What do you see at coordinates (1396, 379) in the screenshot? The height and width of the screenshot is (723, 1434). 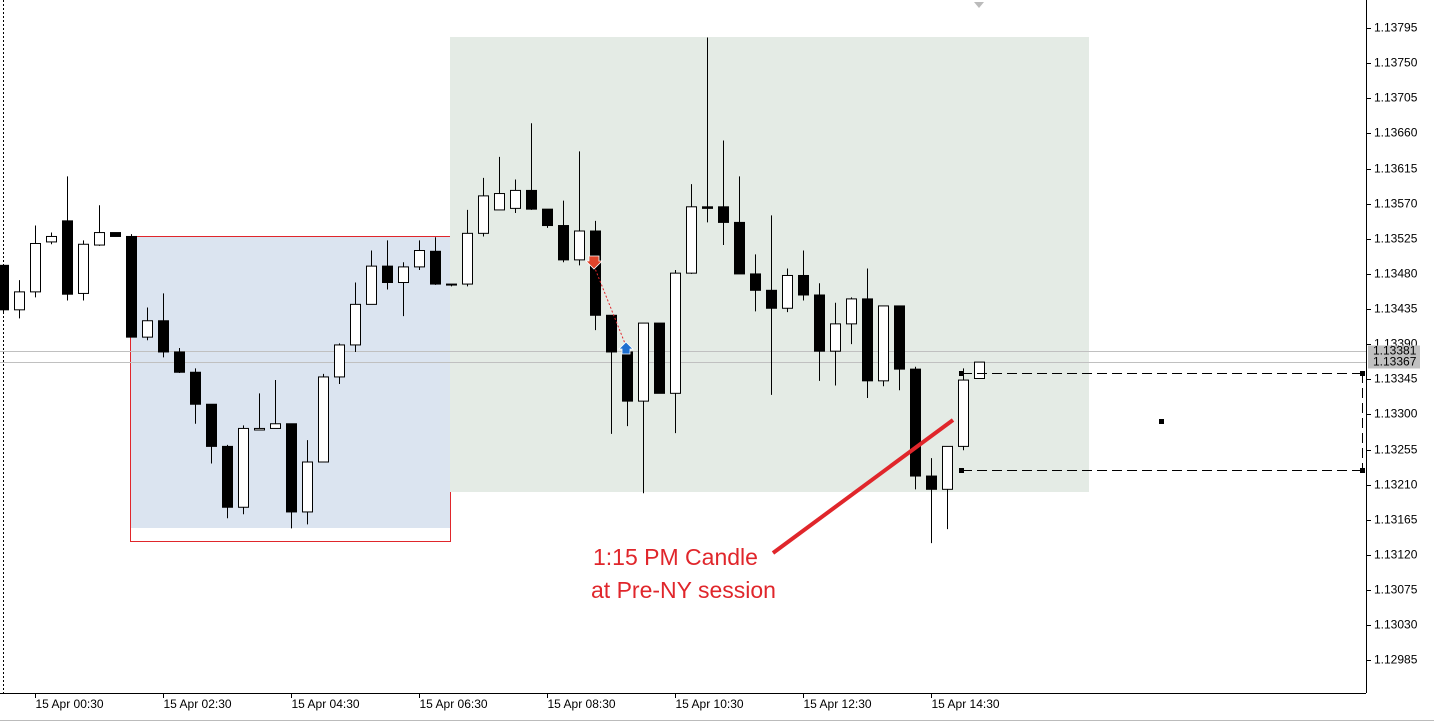 I see `y-tick-label: 1.13345` at bounding box center [1396, 379].